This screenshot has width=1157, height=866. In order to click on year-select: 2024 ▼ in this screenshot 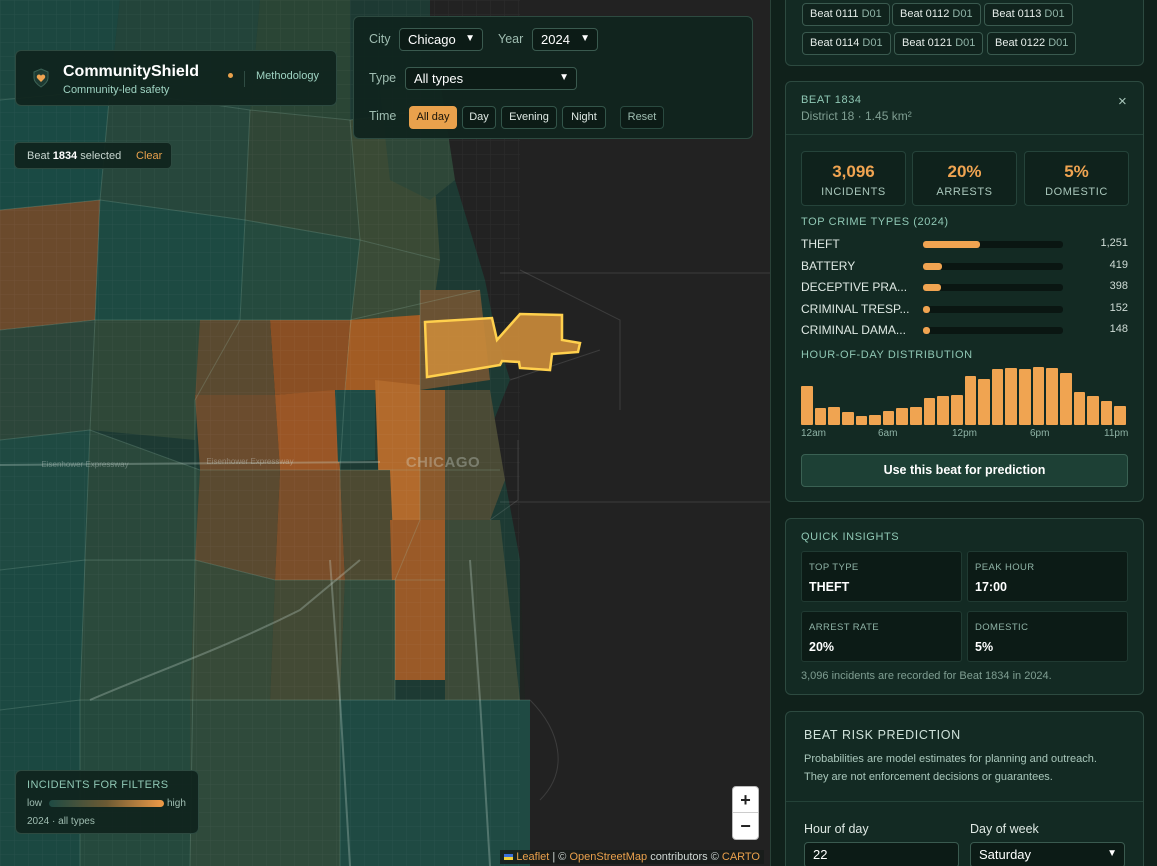, I will do `click(565, 39)`.